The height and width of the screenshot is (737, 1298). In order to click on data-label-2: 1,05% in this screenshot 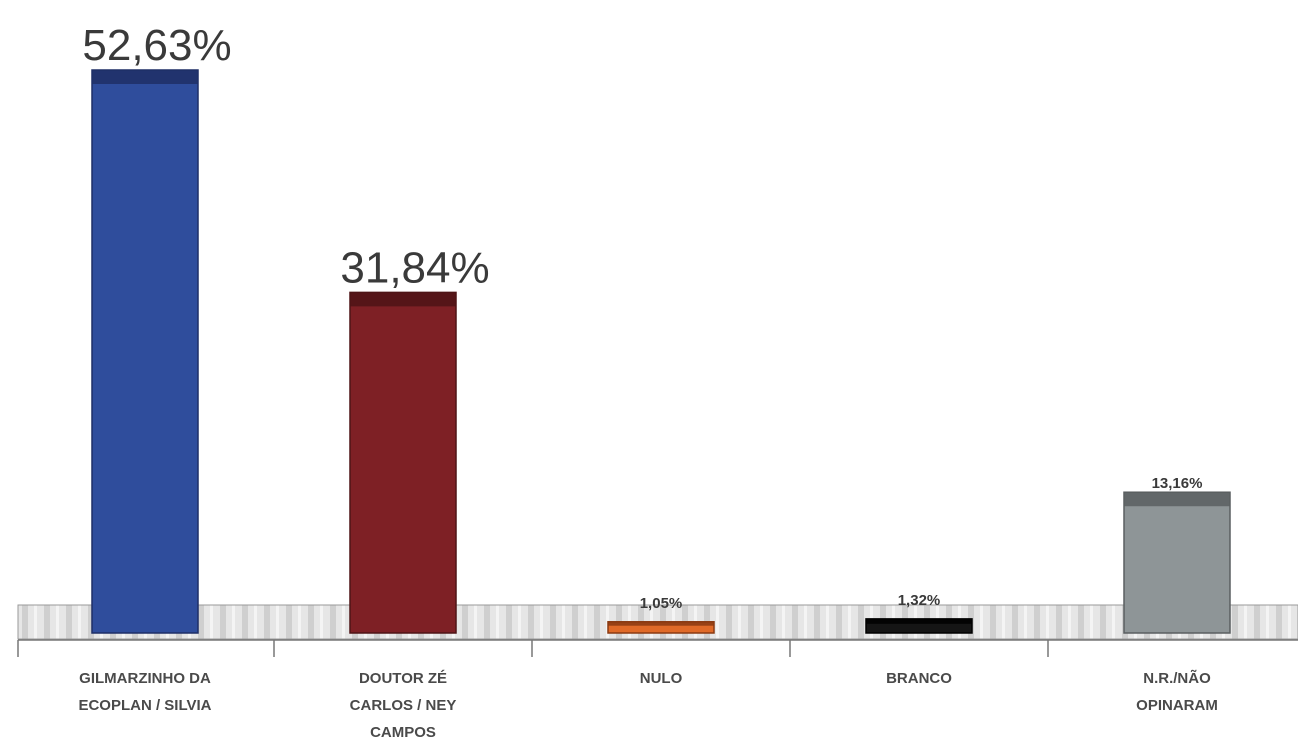, I will do `click(661, 603)`.